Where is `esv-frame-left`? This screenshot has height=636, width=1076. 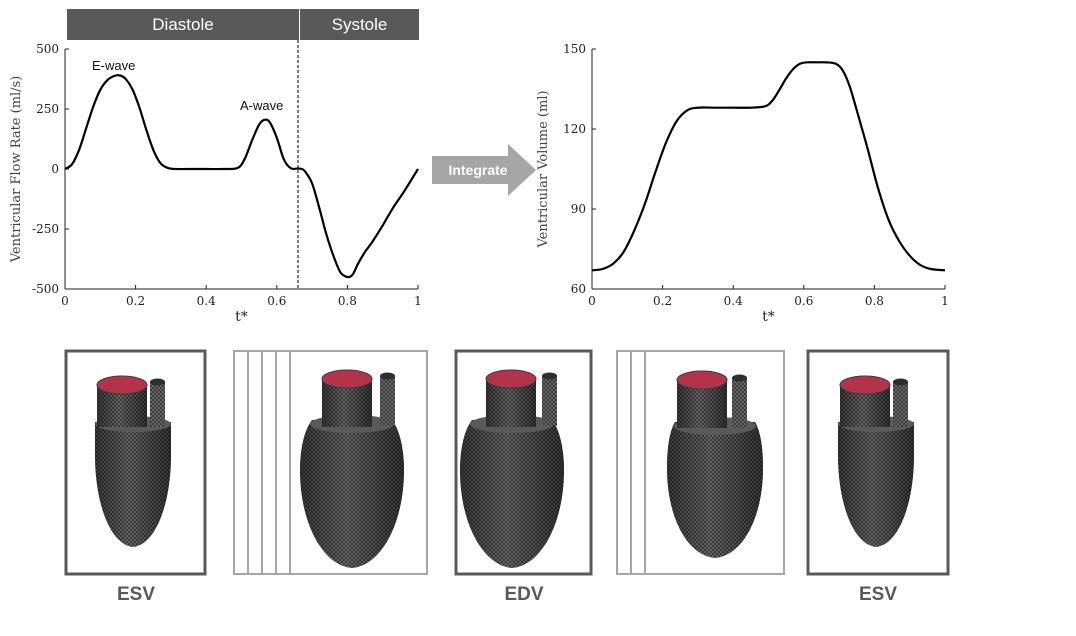 esv-frame-left is located at coordinates (135, 462).